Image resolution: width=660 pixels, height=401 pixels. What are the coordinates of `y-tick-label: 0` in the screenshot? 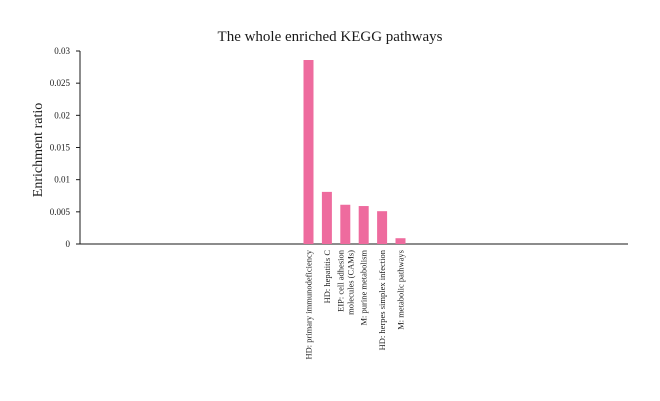 It's located at (68, 244).